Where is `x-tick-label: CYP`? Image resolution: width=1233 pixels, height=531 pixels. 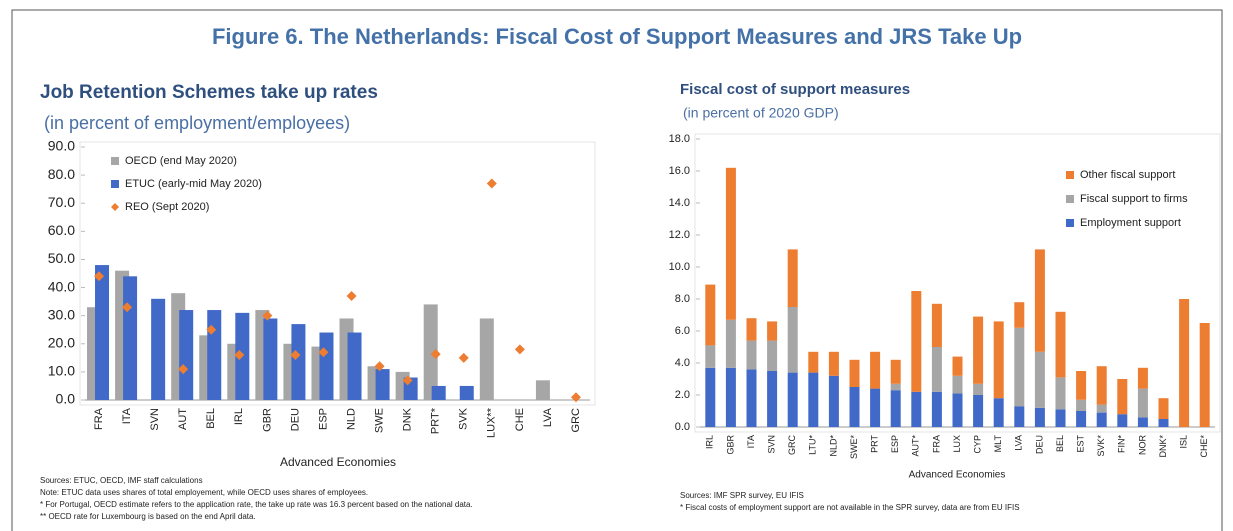 x-tick-label: CYP is located at coordinates (977, 444).